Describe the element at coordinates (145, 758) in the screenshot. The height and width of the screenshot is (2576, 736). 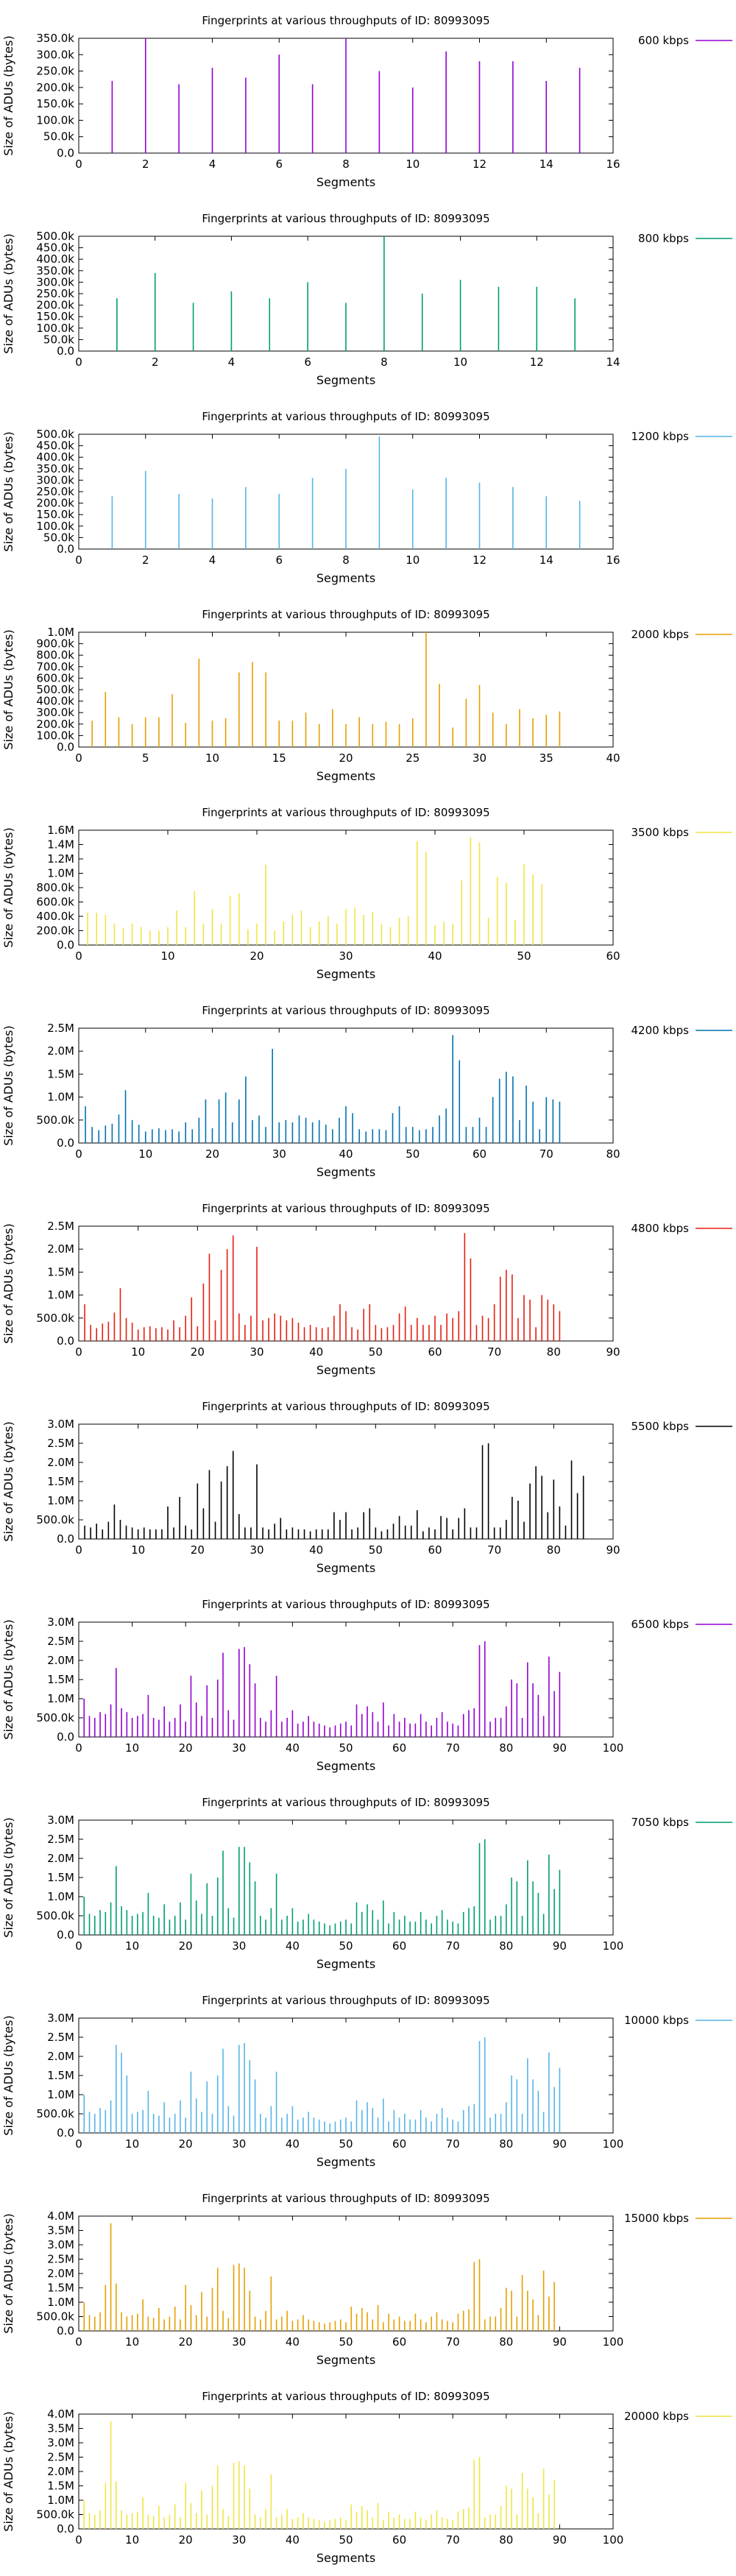
I see `x-tick-label: 5` at that location.